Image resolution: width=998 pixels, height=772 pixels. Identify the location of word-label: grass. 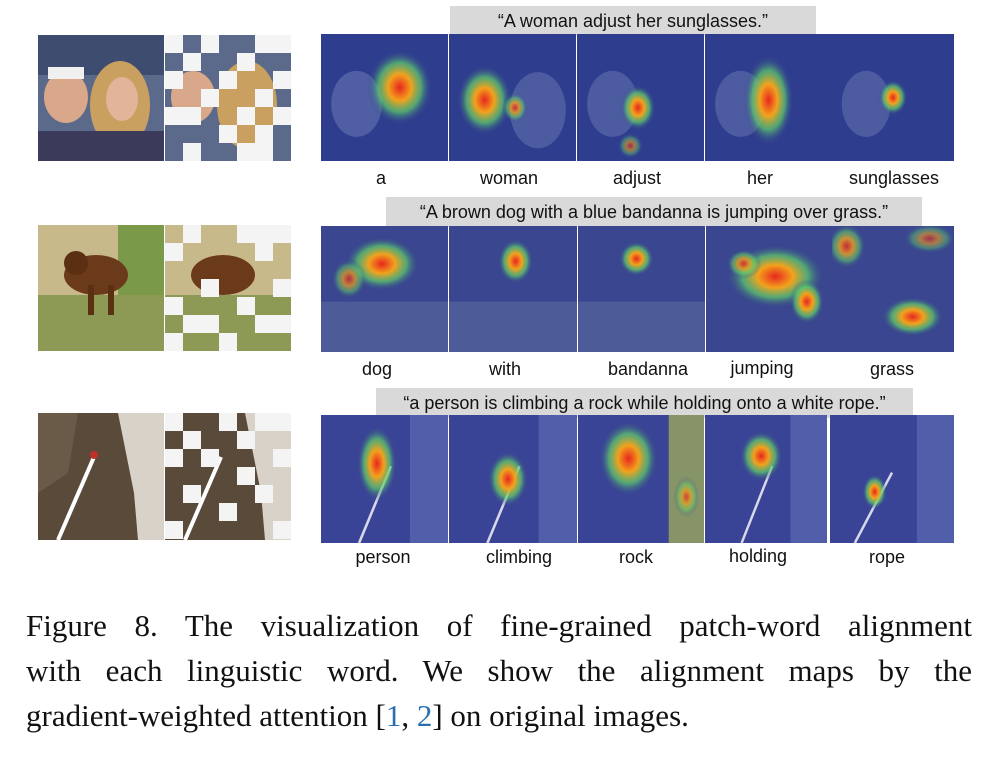
(891, 369).